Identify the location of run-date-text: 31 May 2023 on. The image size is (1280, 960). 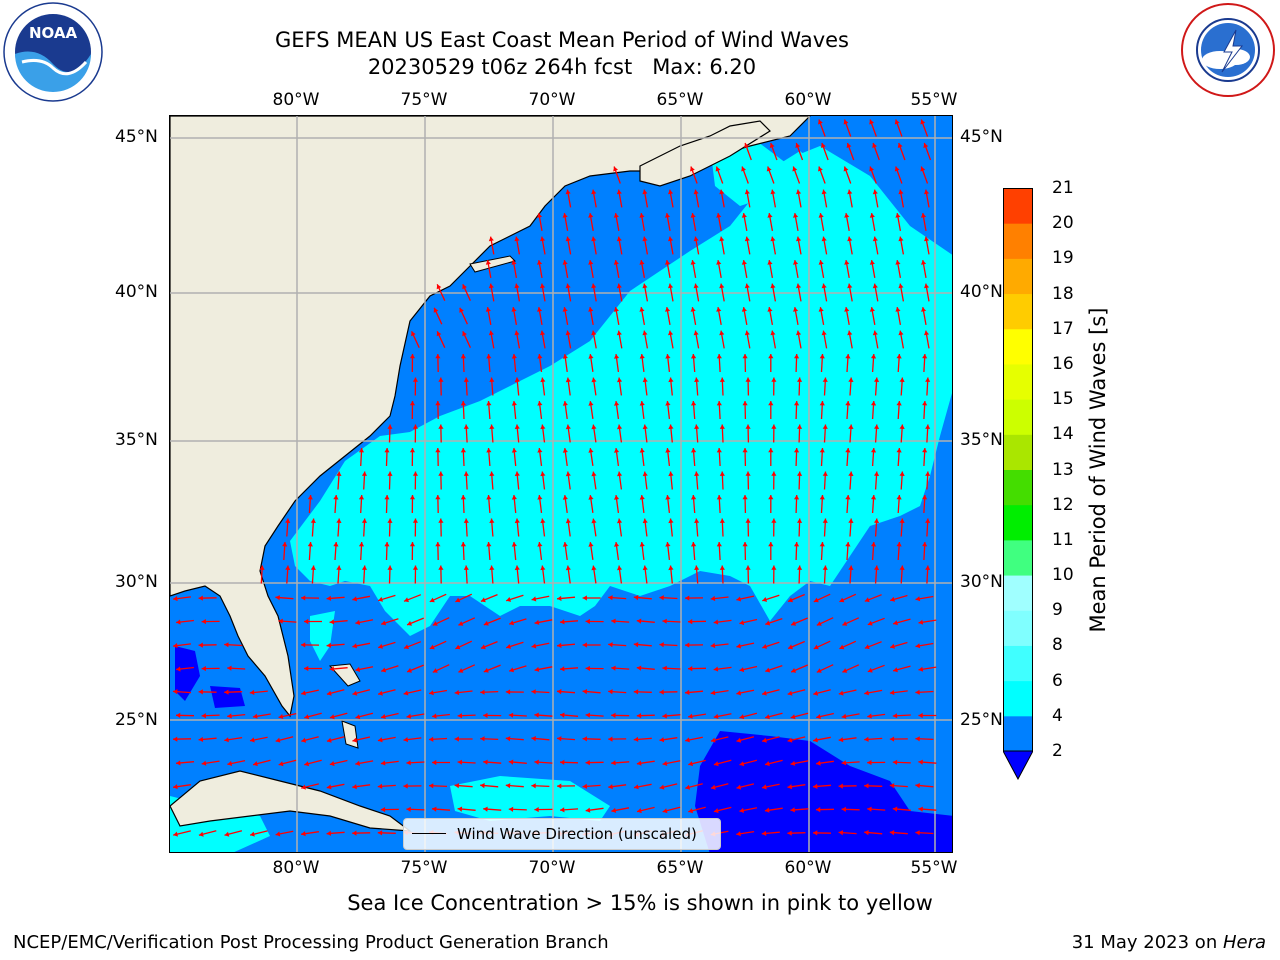
(1147, 942).